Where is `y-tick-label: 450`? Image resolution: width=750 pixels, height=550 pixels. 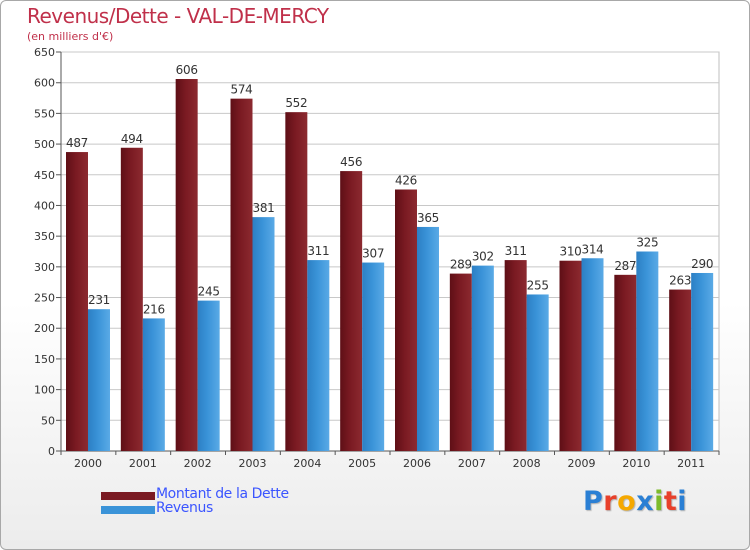 y-tick-label: 450 is located at coordinates (44, 175).